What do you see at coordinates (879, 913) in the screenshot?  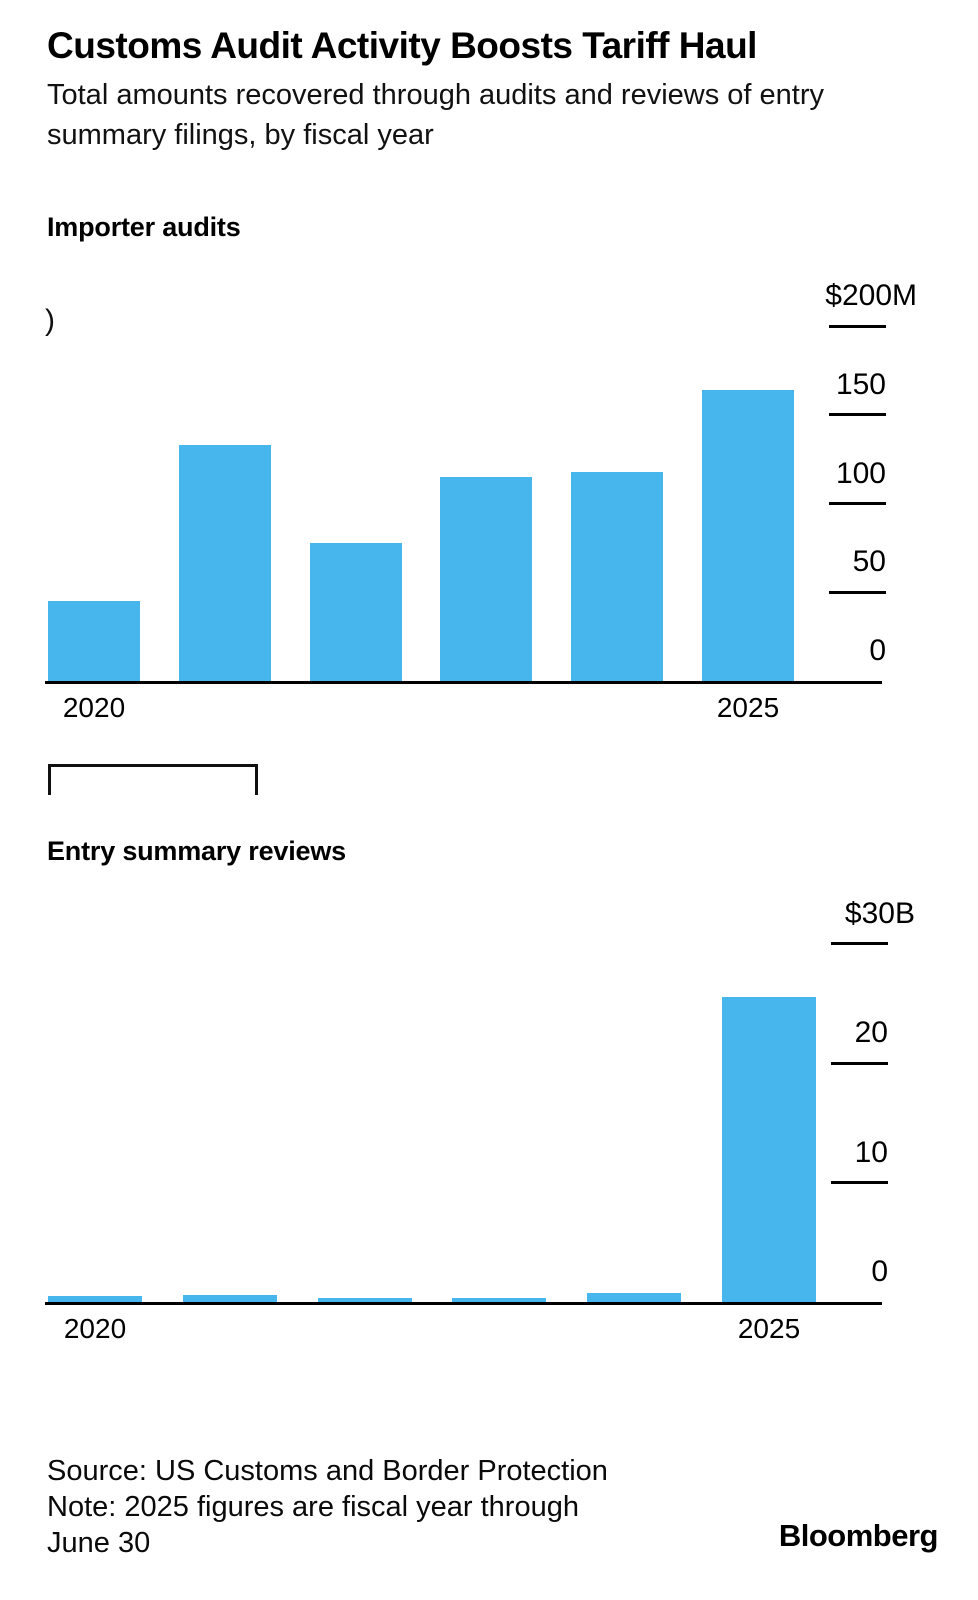 I see `y-axis-label: $30B` at bounding box center [879, 913].